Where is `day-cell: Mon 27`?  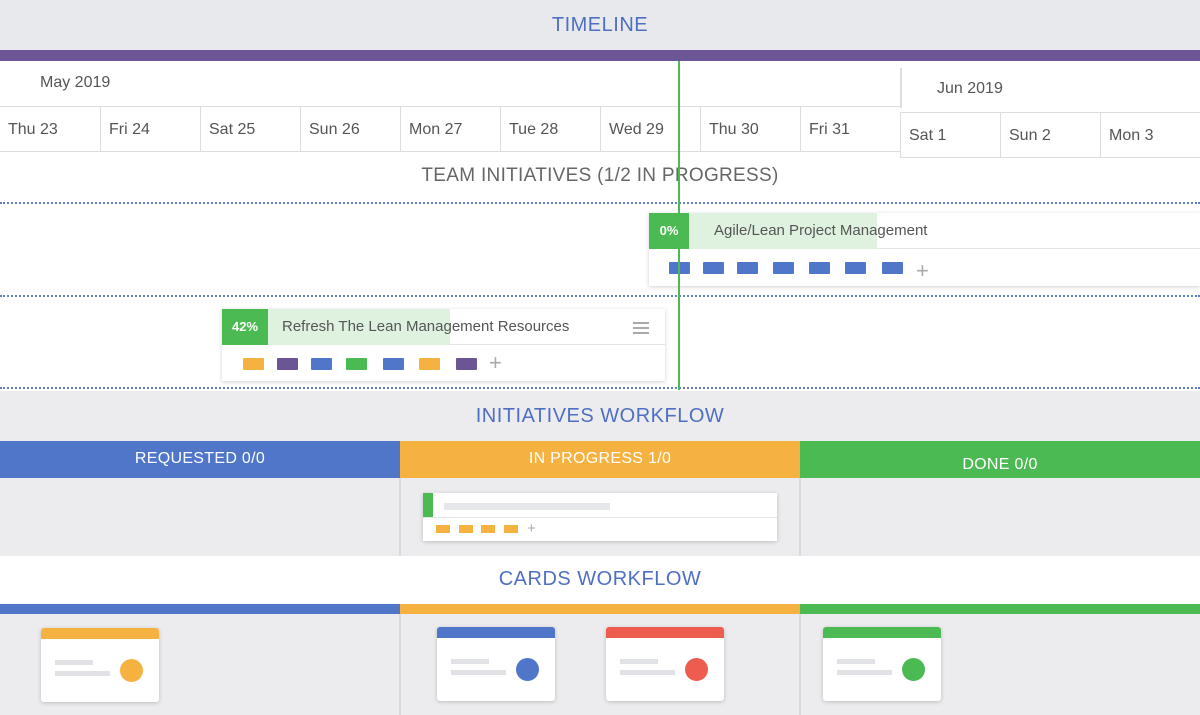 day-cell: Mon 27 is located at coordinates (450, 129).